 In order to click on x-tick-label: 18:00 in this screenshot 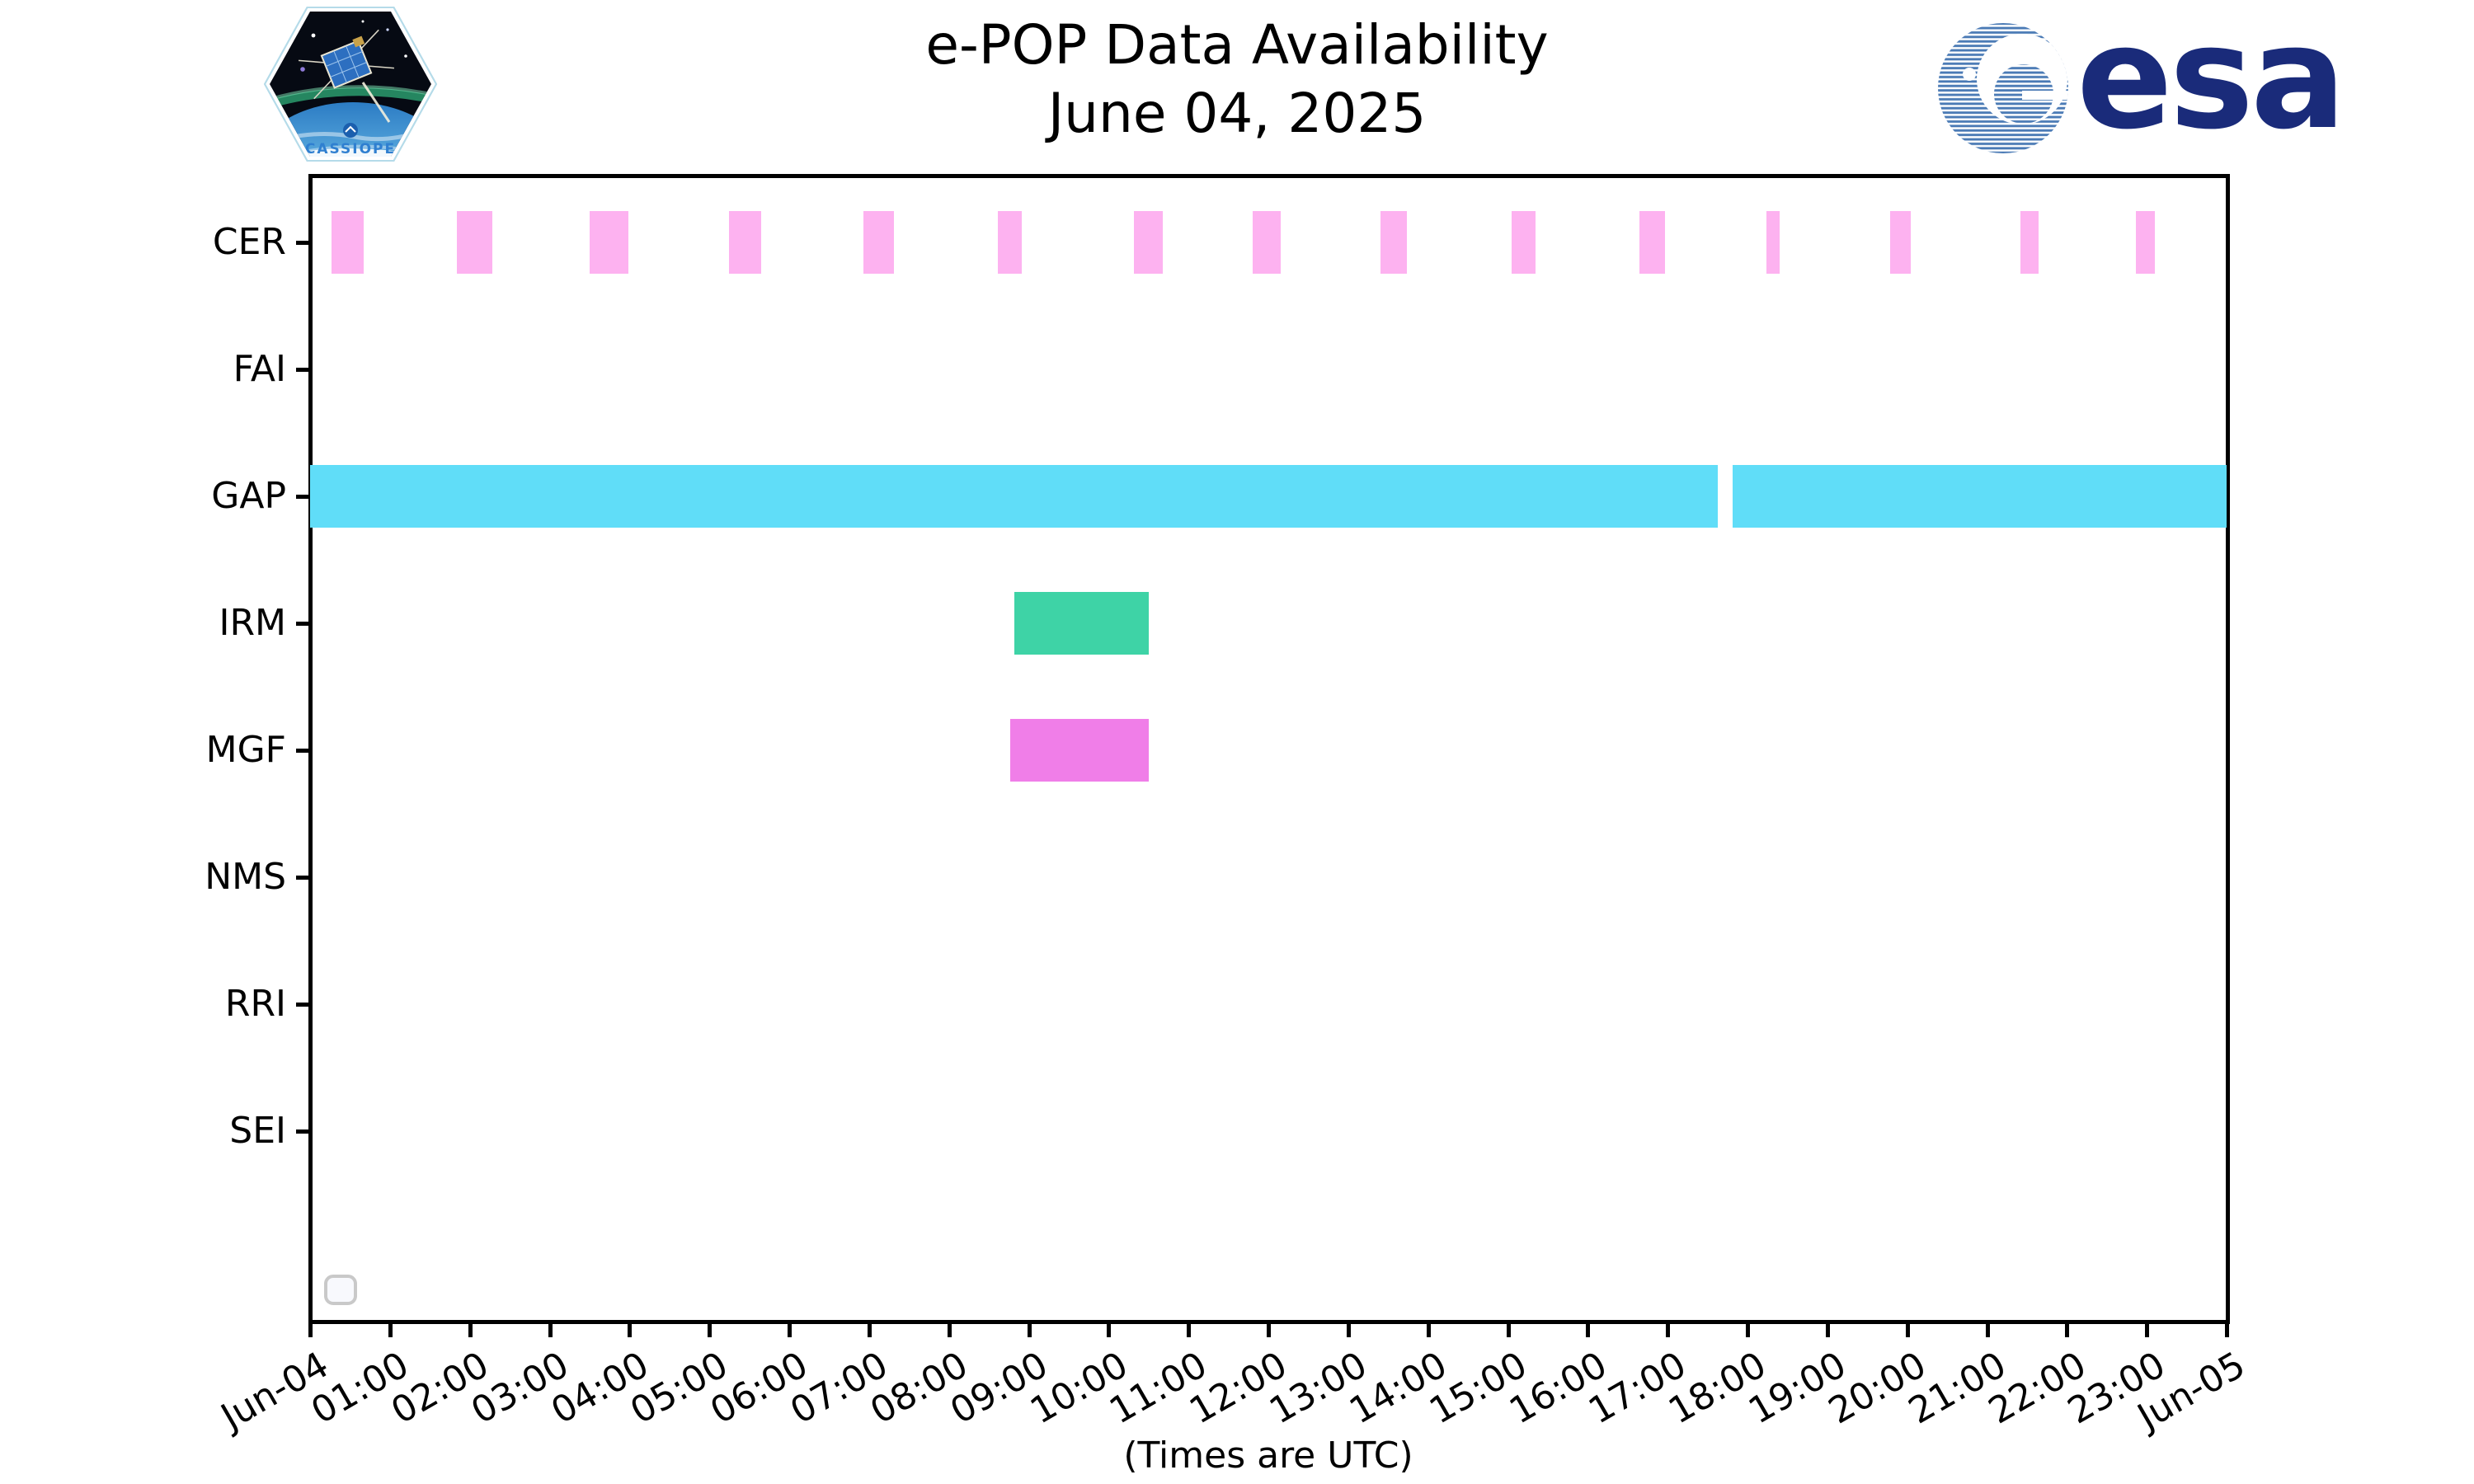, I will do `click(1718, 1388)`.